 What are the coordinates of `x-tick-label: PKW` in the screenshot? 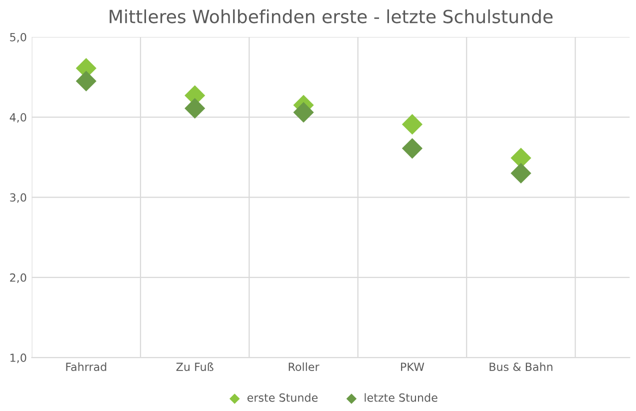 It's located at (412, 366).